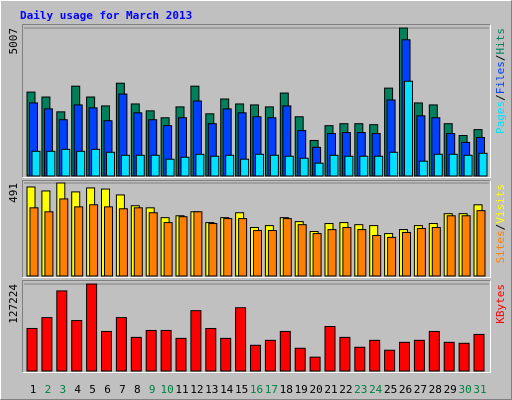 The height and width of the screenshot is (400, 512). What do you see at coordinates (330, 389) in the screenshot?
I see `x-tick-label: 21` at bounding box center [330, 389].